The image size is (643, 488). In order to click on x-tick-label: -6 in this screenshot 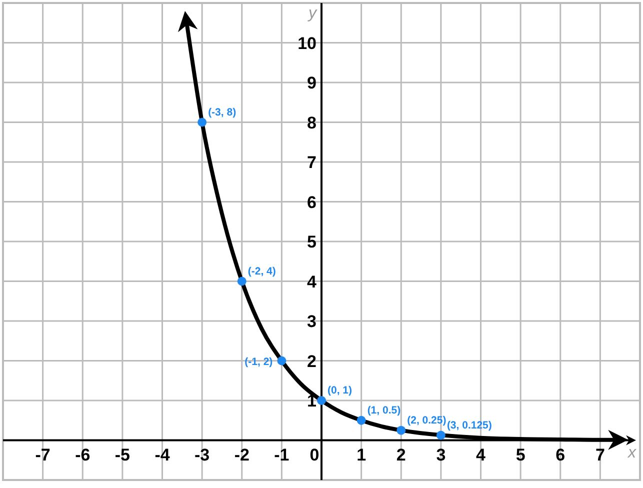, I will do `click(82, 454)`.